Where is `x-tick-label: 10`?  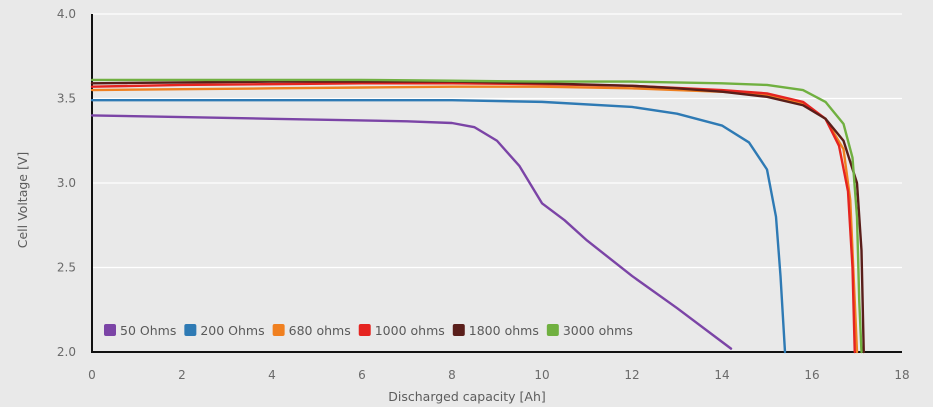
x-tick-label: 10 is located at coordinates (541, 375).